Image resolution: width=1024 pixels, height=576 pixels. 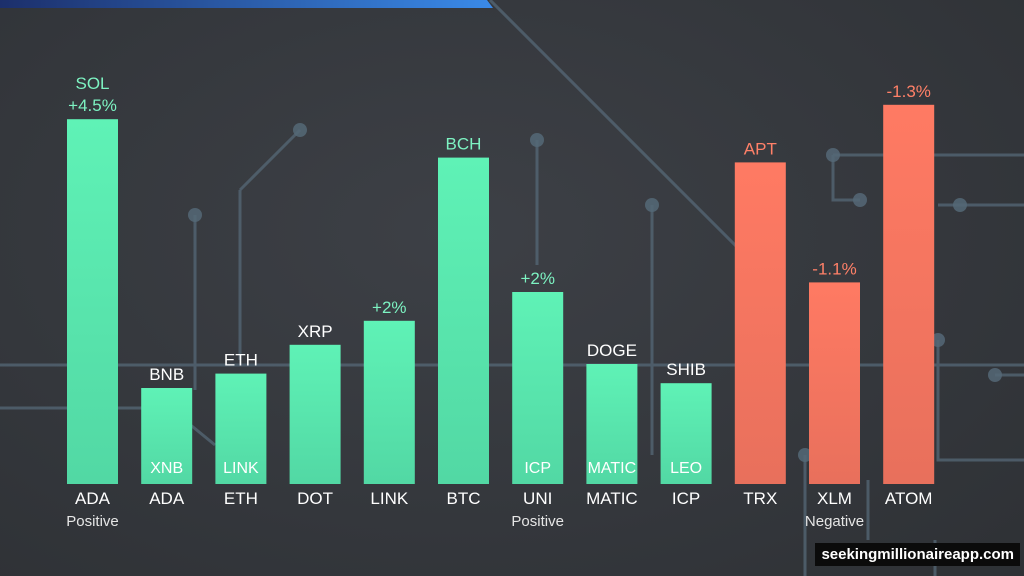 I want to click on bar-top-label: SOL, so click(x=92, y=83).